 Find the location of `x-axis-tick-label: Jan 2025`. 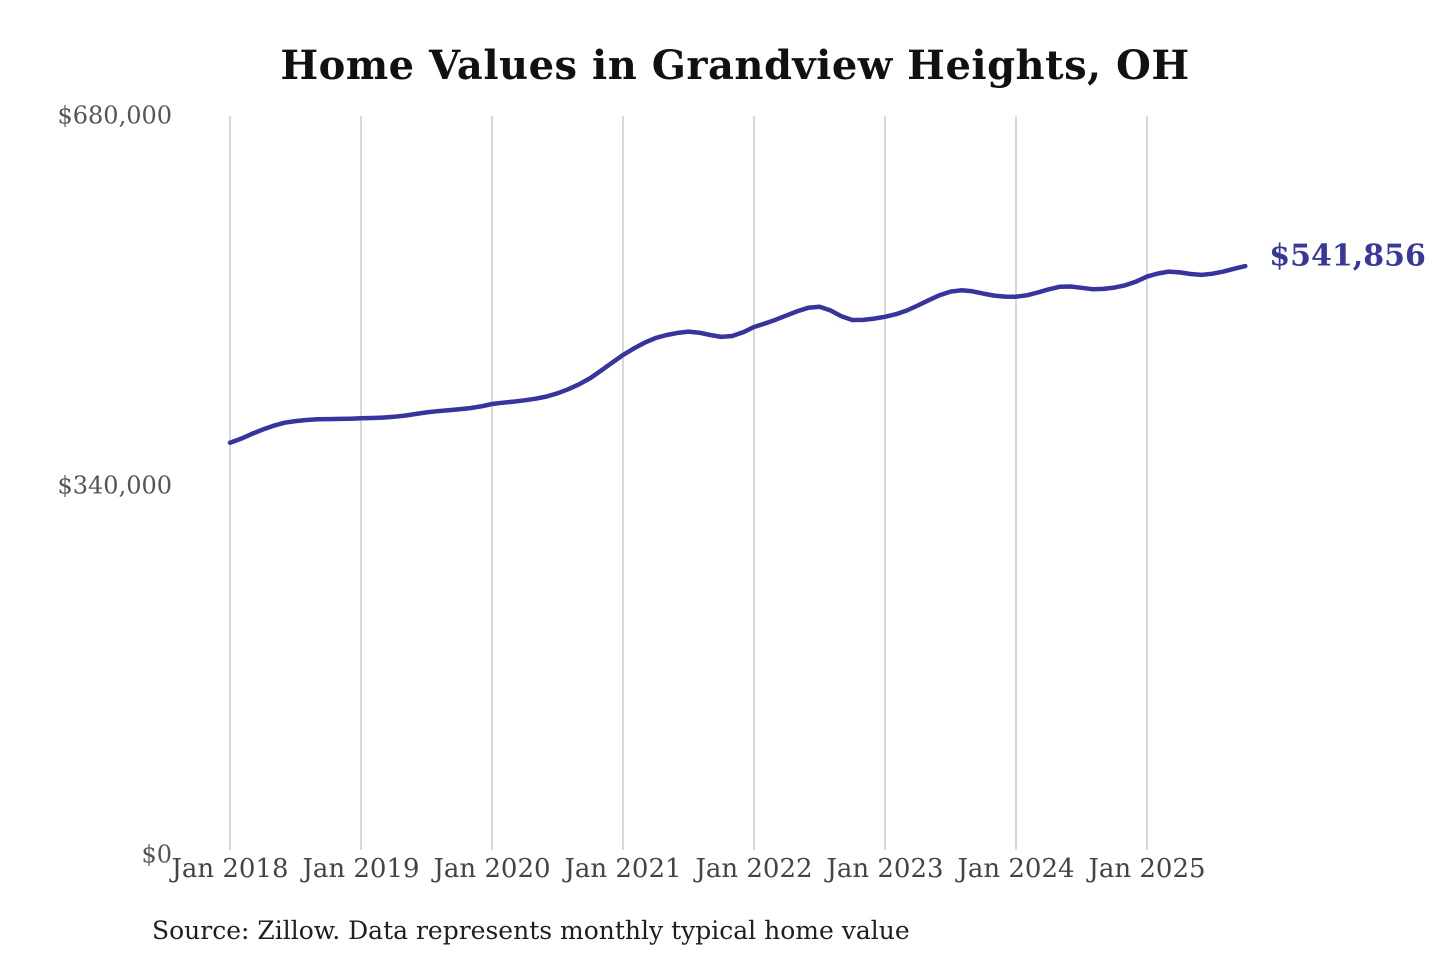

x-axis-tick-label: Jan 2025 is located at coordinates (1147, 869).